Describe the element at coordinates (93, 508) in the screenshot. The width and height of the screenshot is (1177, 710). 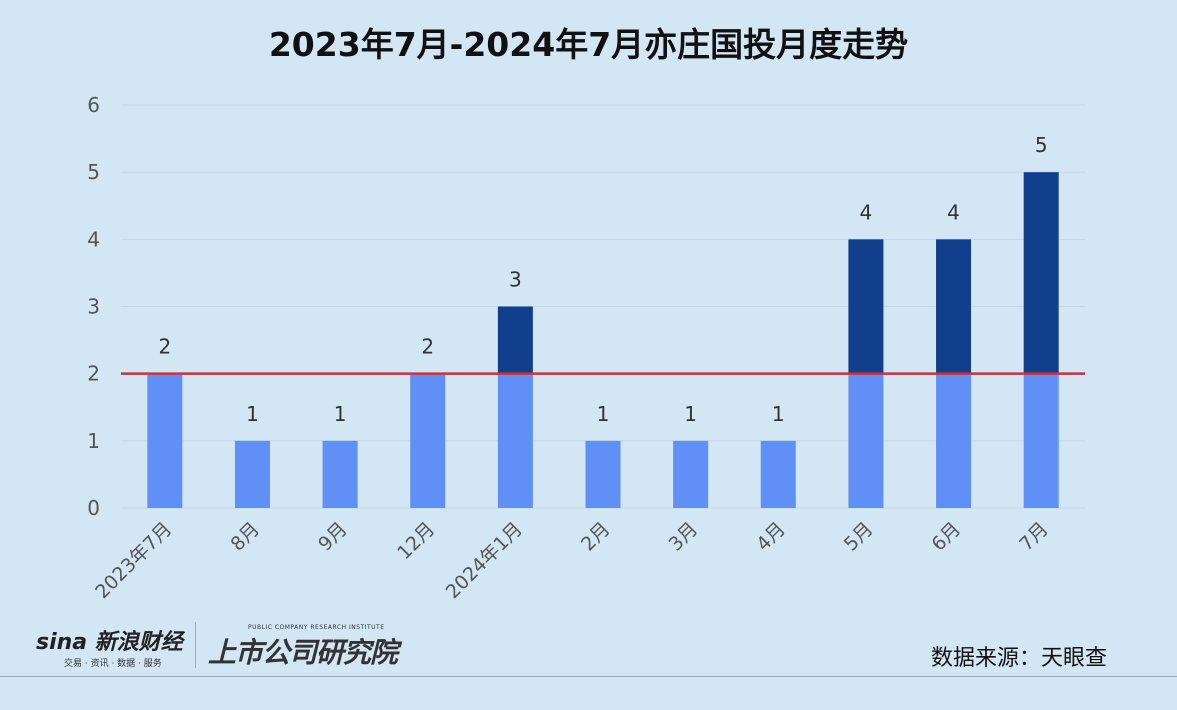
I see `y-tick-label: 0` at that location.